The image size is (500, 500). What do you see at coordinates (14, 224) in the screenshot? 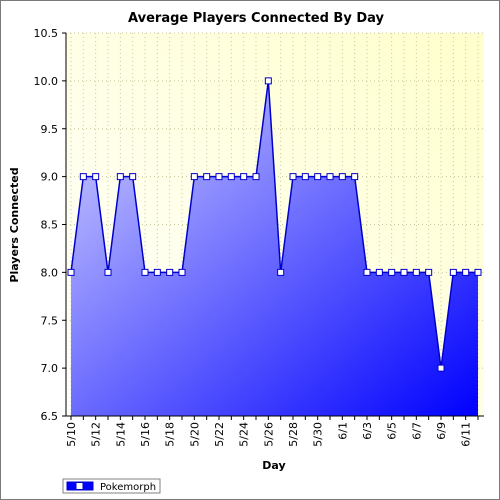
I see `y-axis-title: Players Connected` at bounding box center [14, 224].